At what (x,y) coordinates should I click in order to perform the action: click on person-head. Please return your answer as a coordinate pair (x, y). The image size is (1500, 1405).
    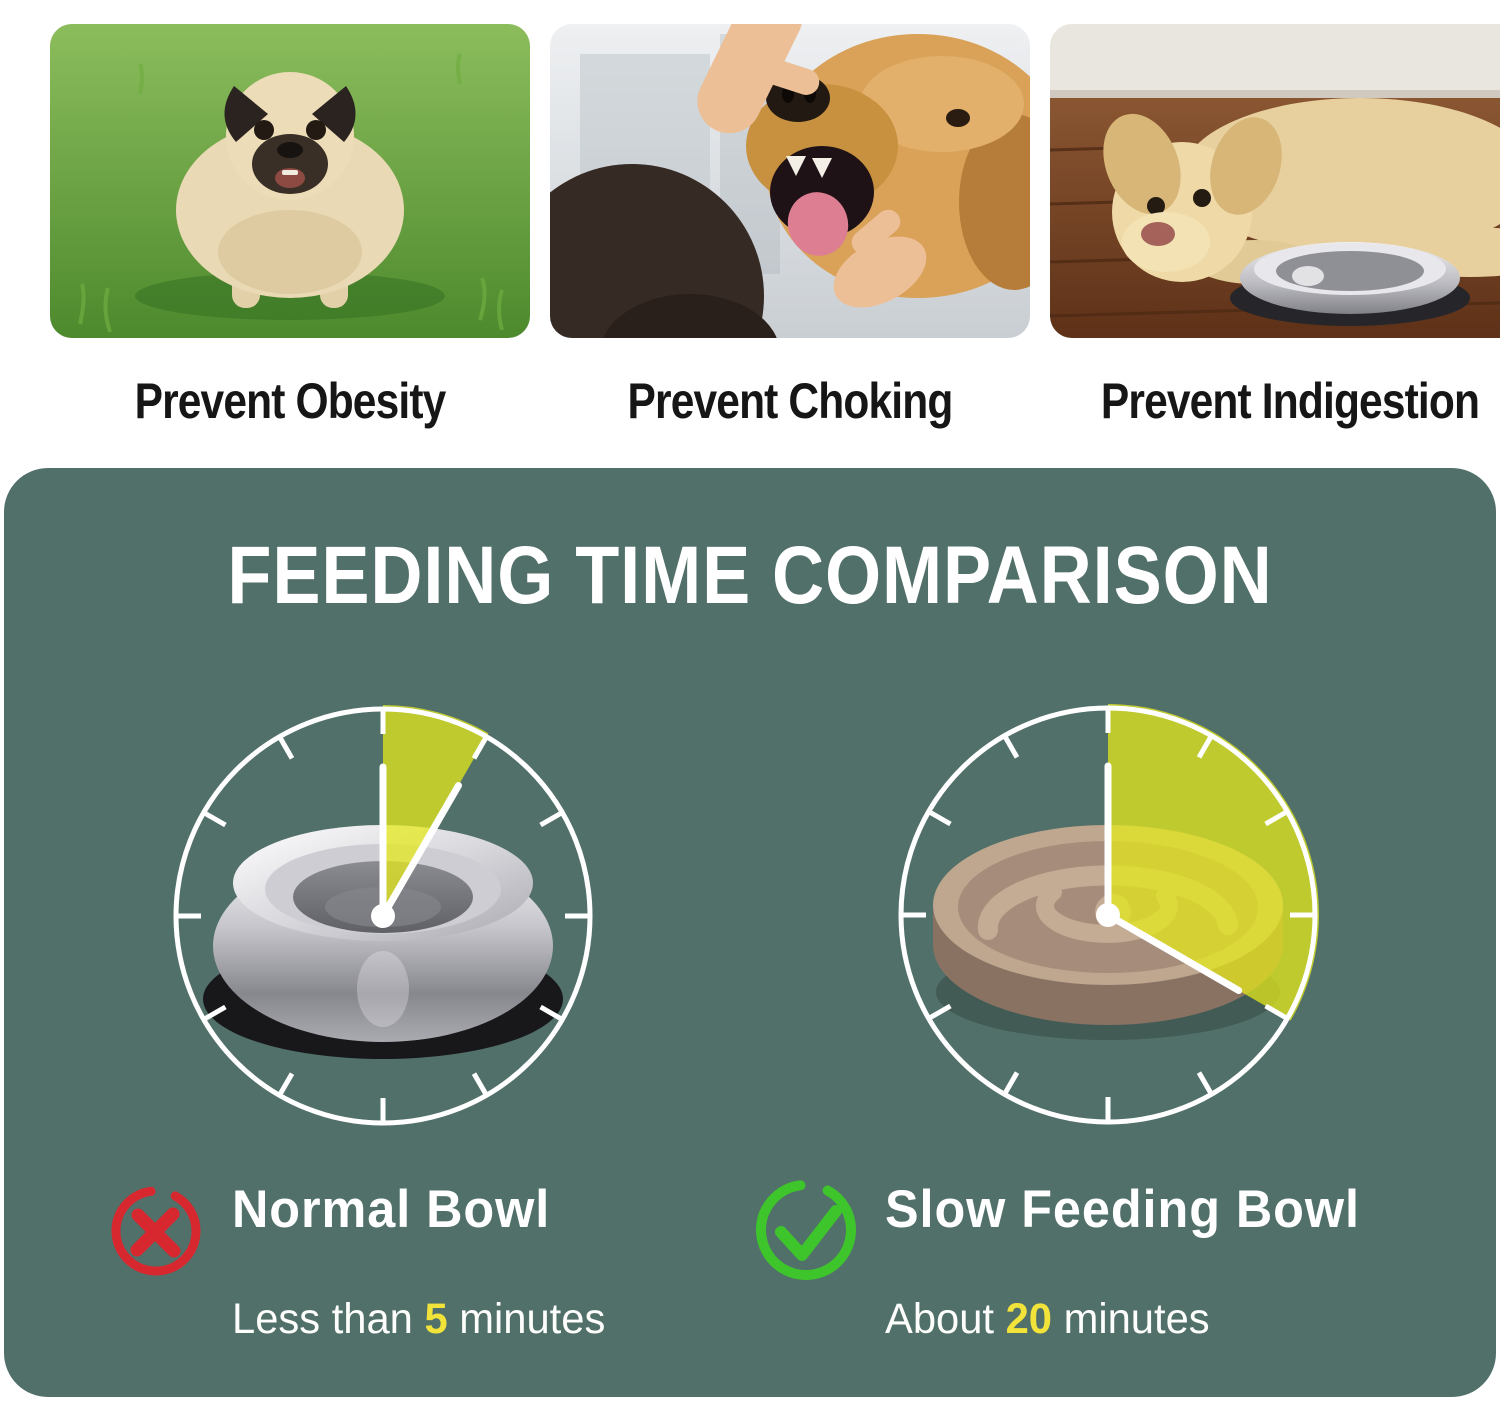
    Looking at the image, I should click on (663, 251).